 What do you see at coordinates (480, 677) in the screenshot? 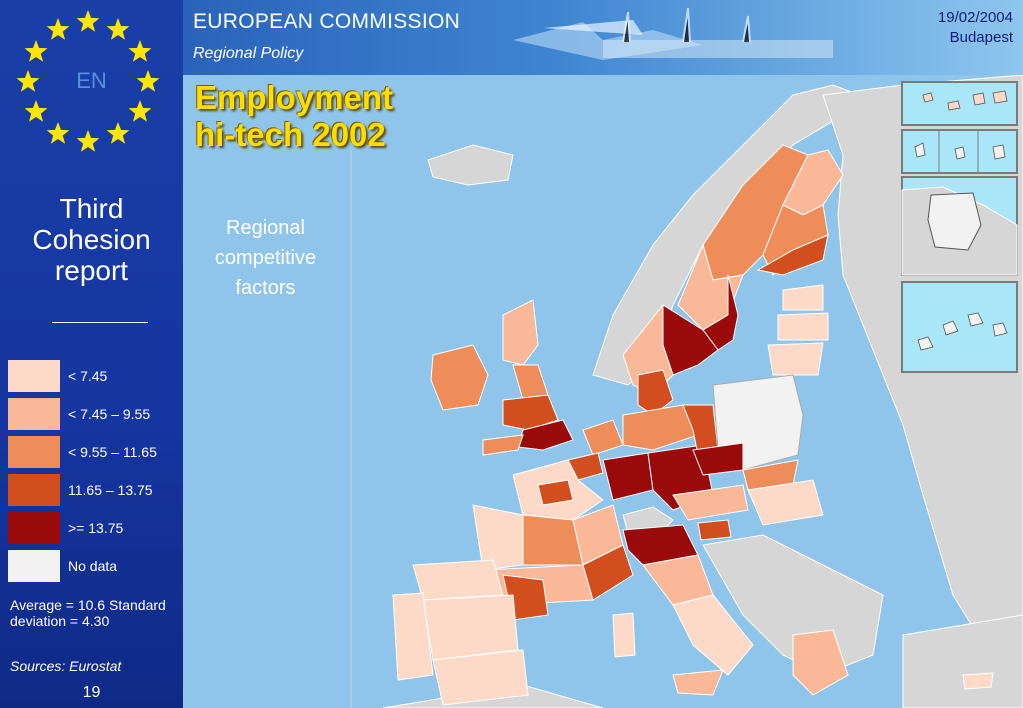
I see `region-spain-south` at bounding box center [480, 677].